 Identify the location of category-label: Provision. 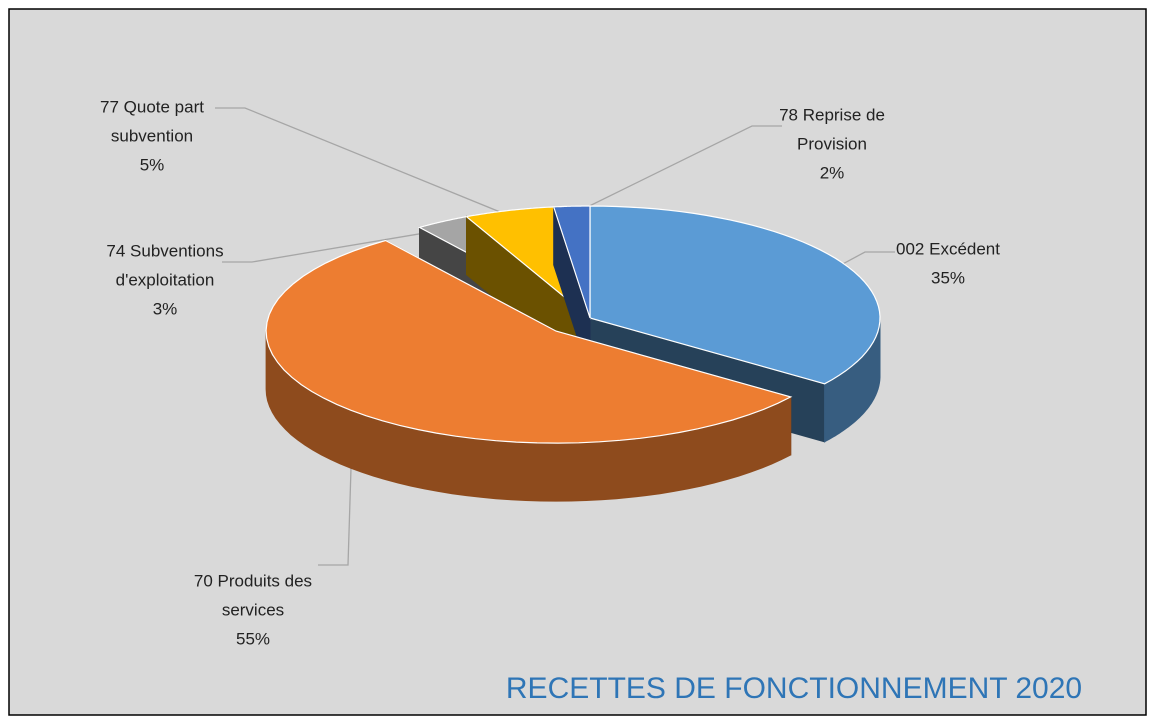
(832, 143).